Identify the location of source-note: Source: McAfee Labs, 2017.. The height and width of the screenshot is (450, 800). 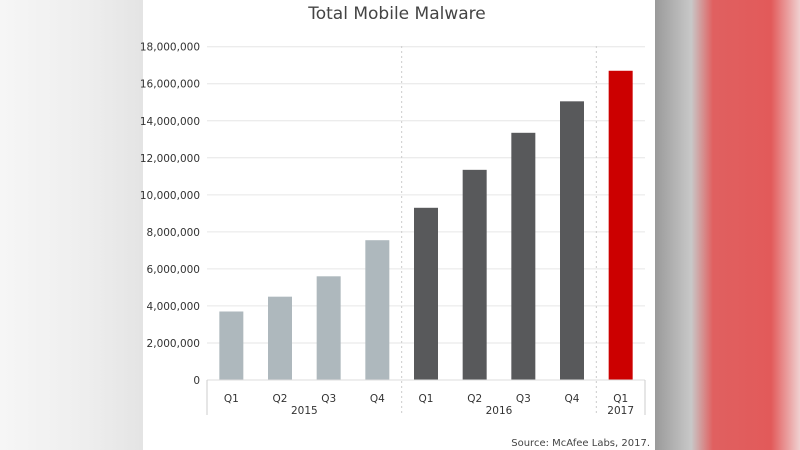
(580, 443).